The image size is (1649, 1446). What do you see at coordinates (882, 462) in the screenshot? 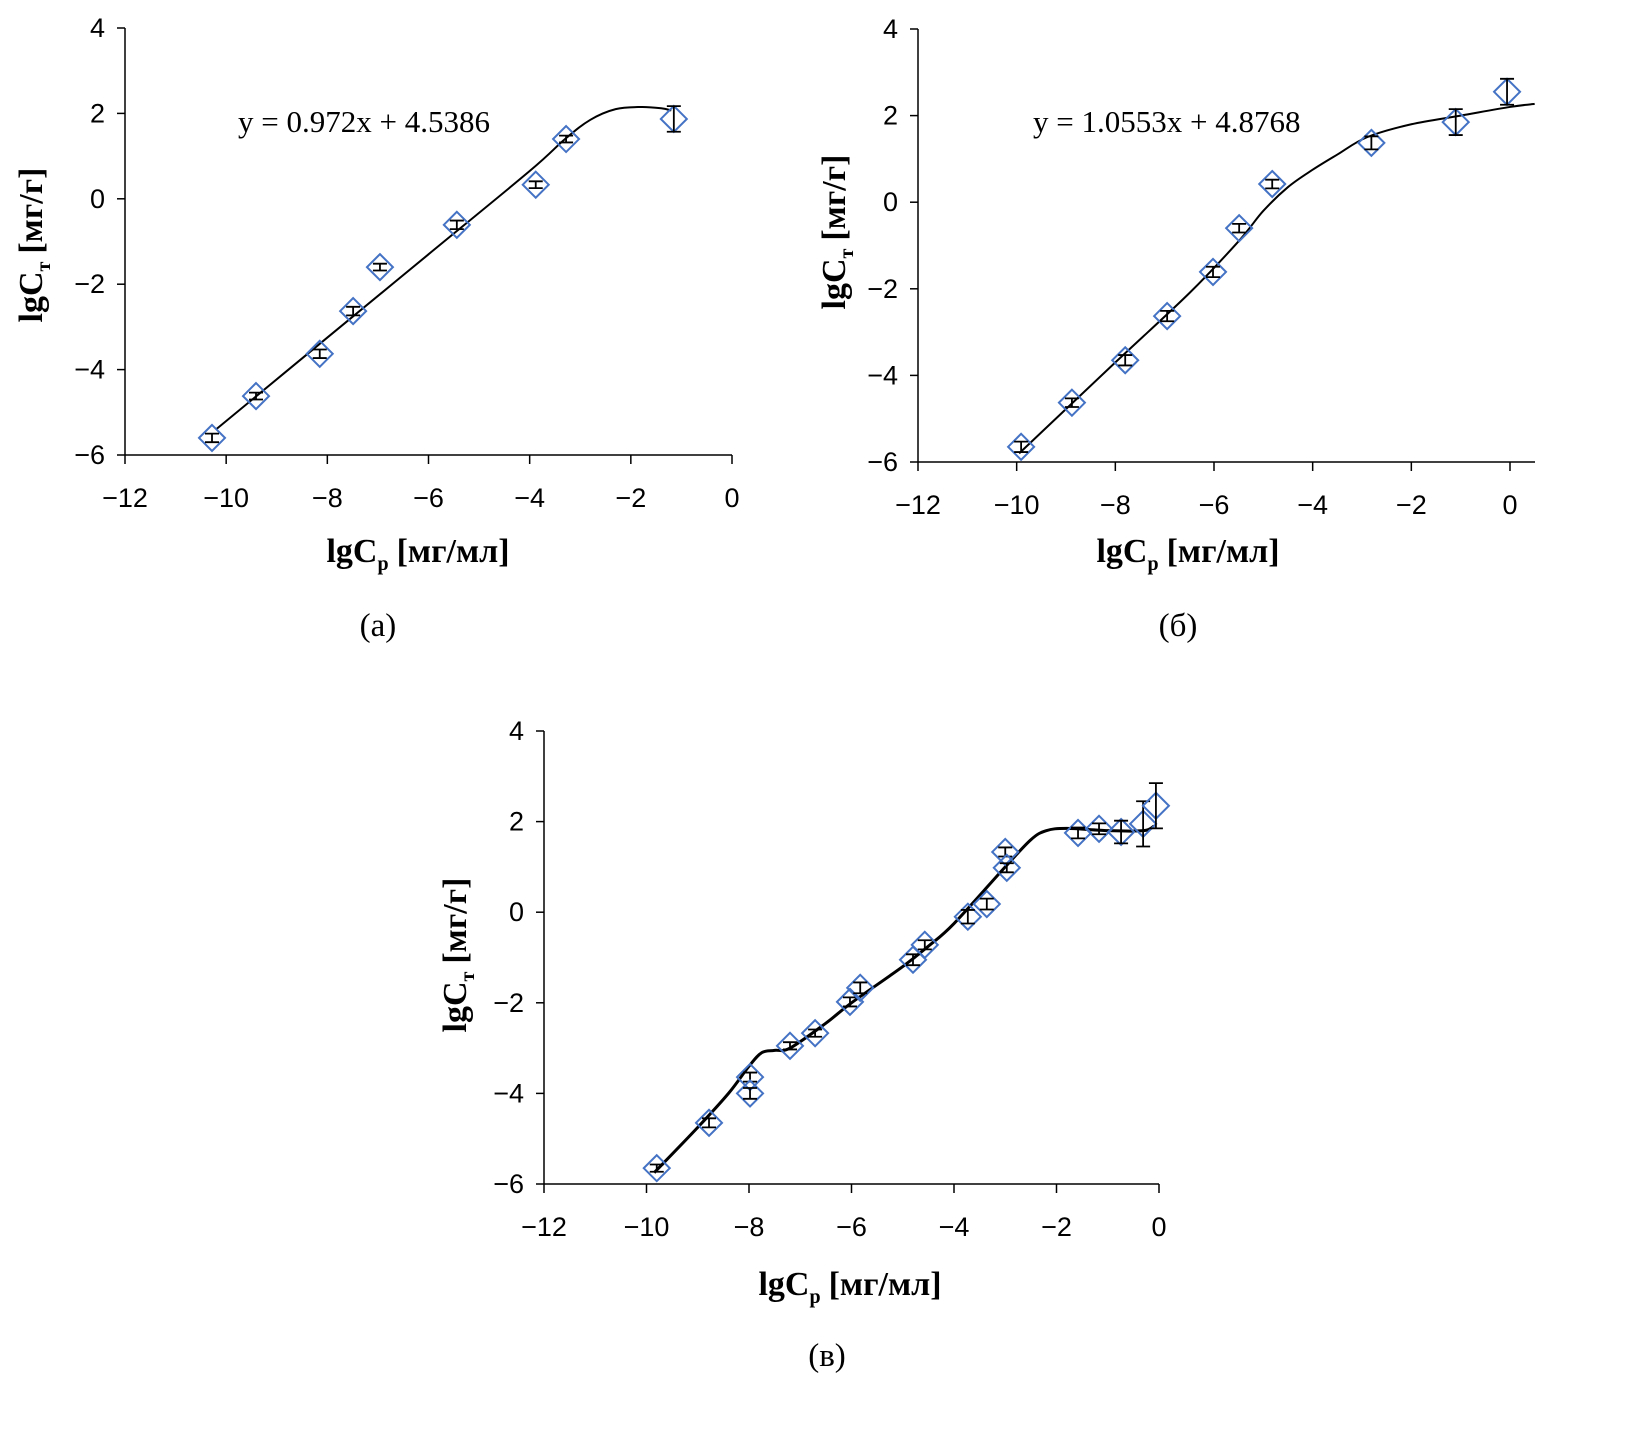
I see `y-tick-label: −6` at bounding box center [882, 462].